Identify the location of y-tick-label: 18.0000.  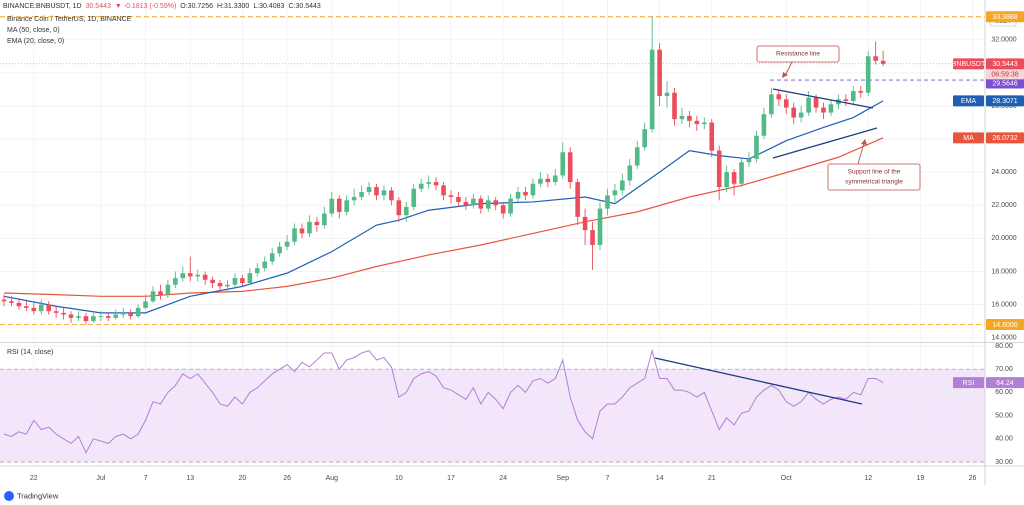
(1003, 271).